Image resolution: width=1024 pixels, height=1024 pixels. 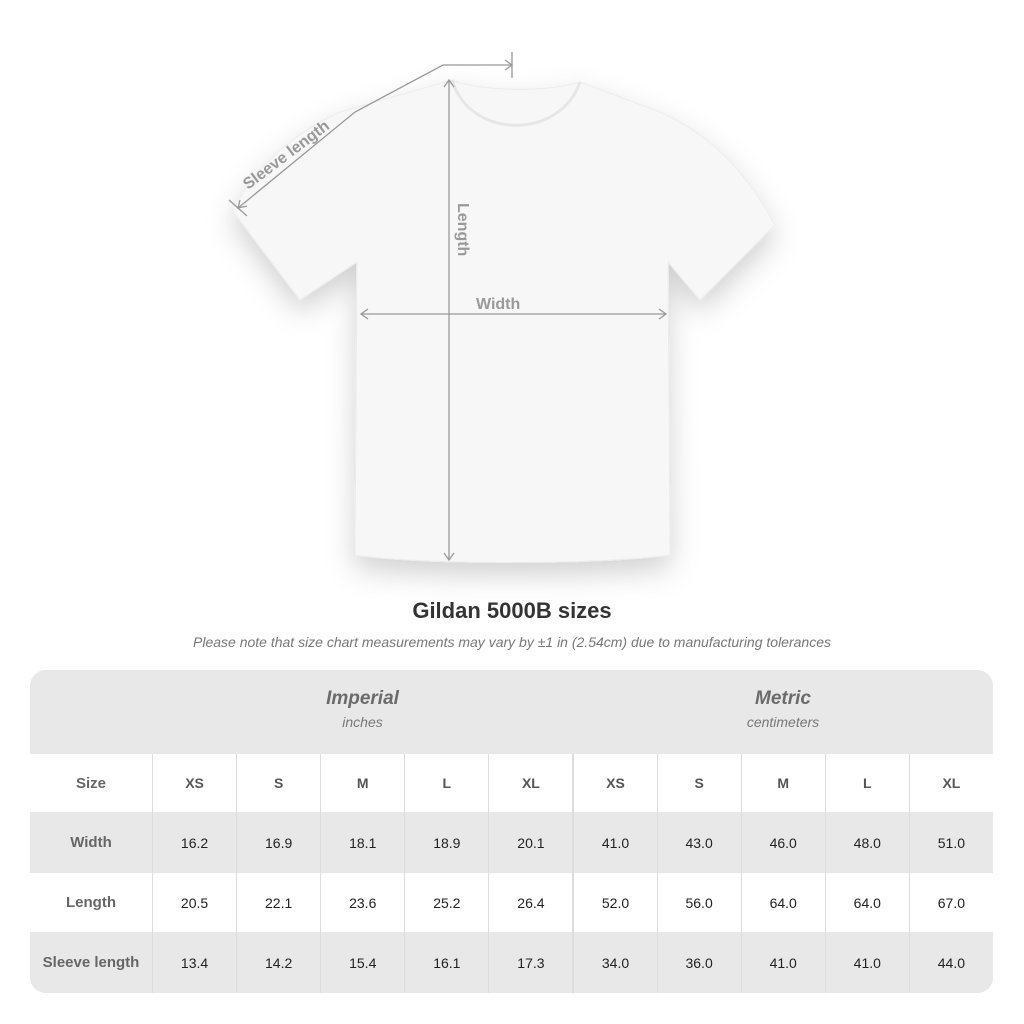 I want to click on table-cell: 22.1, so click(x=278, y=902).